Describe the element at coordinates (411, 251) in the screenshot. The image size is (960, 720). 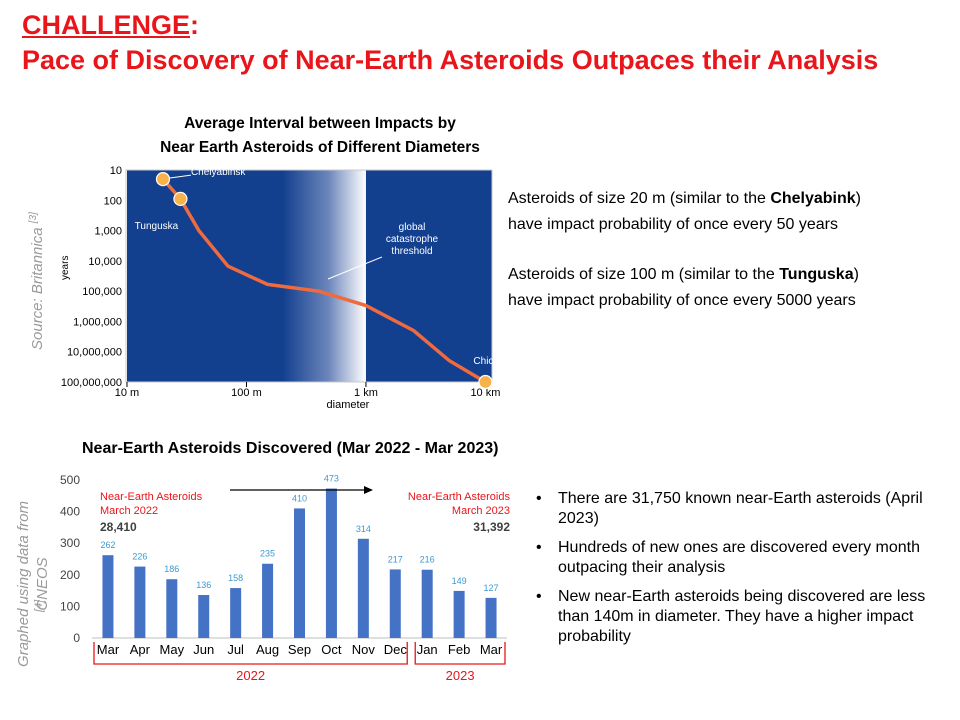
I see `threshold-annotation: threshold` at that location.